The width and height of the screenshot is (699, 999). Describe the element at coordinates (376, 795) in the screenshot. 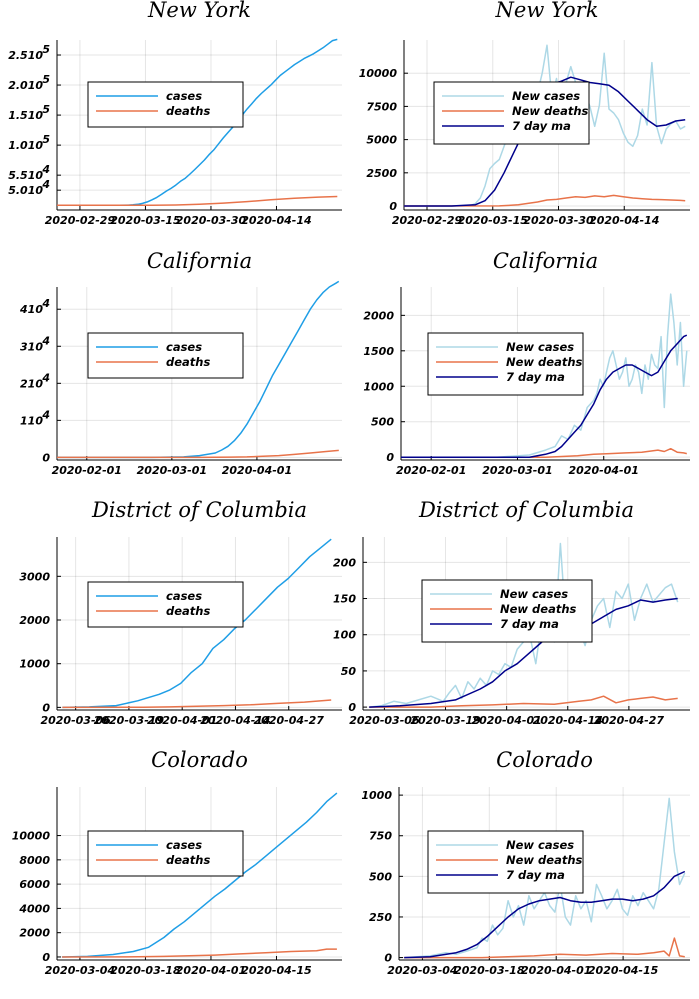

I see `y-tick-label: 1000` at that location.